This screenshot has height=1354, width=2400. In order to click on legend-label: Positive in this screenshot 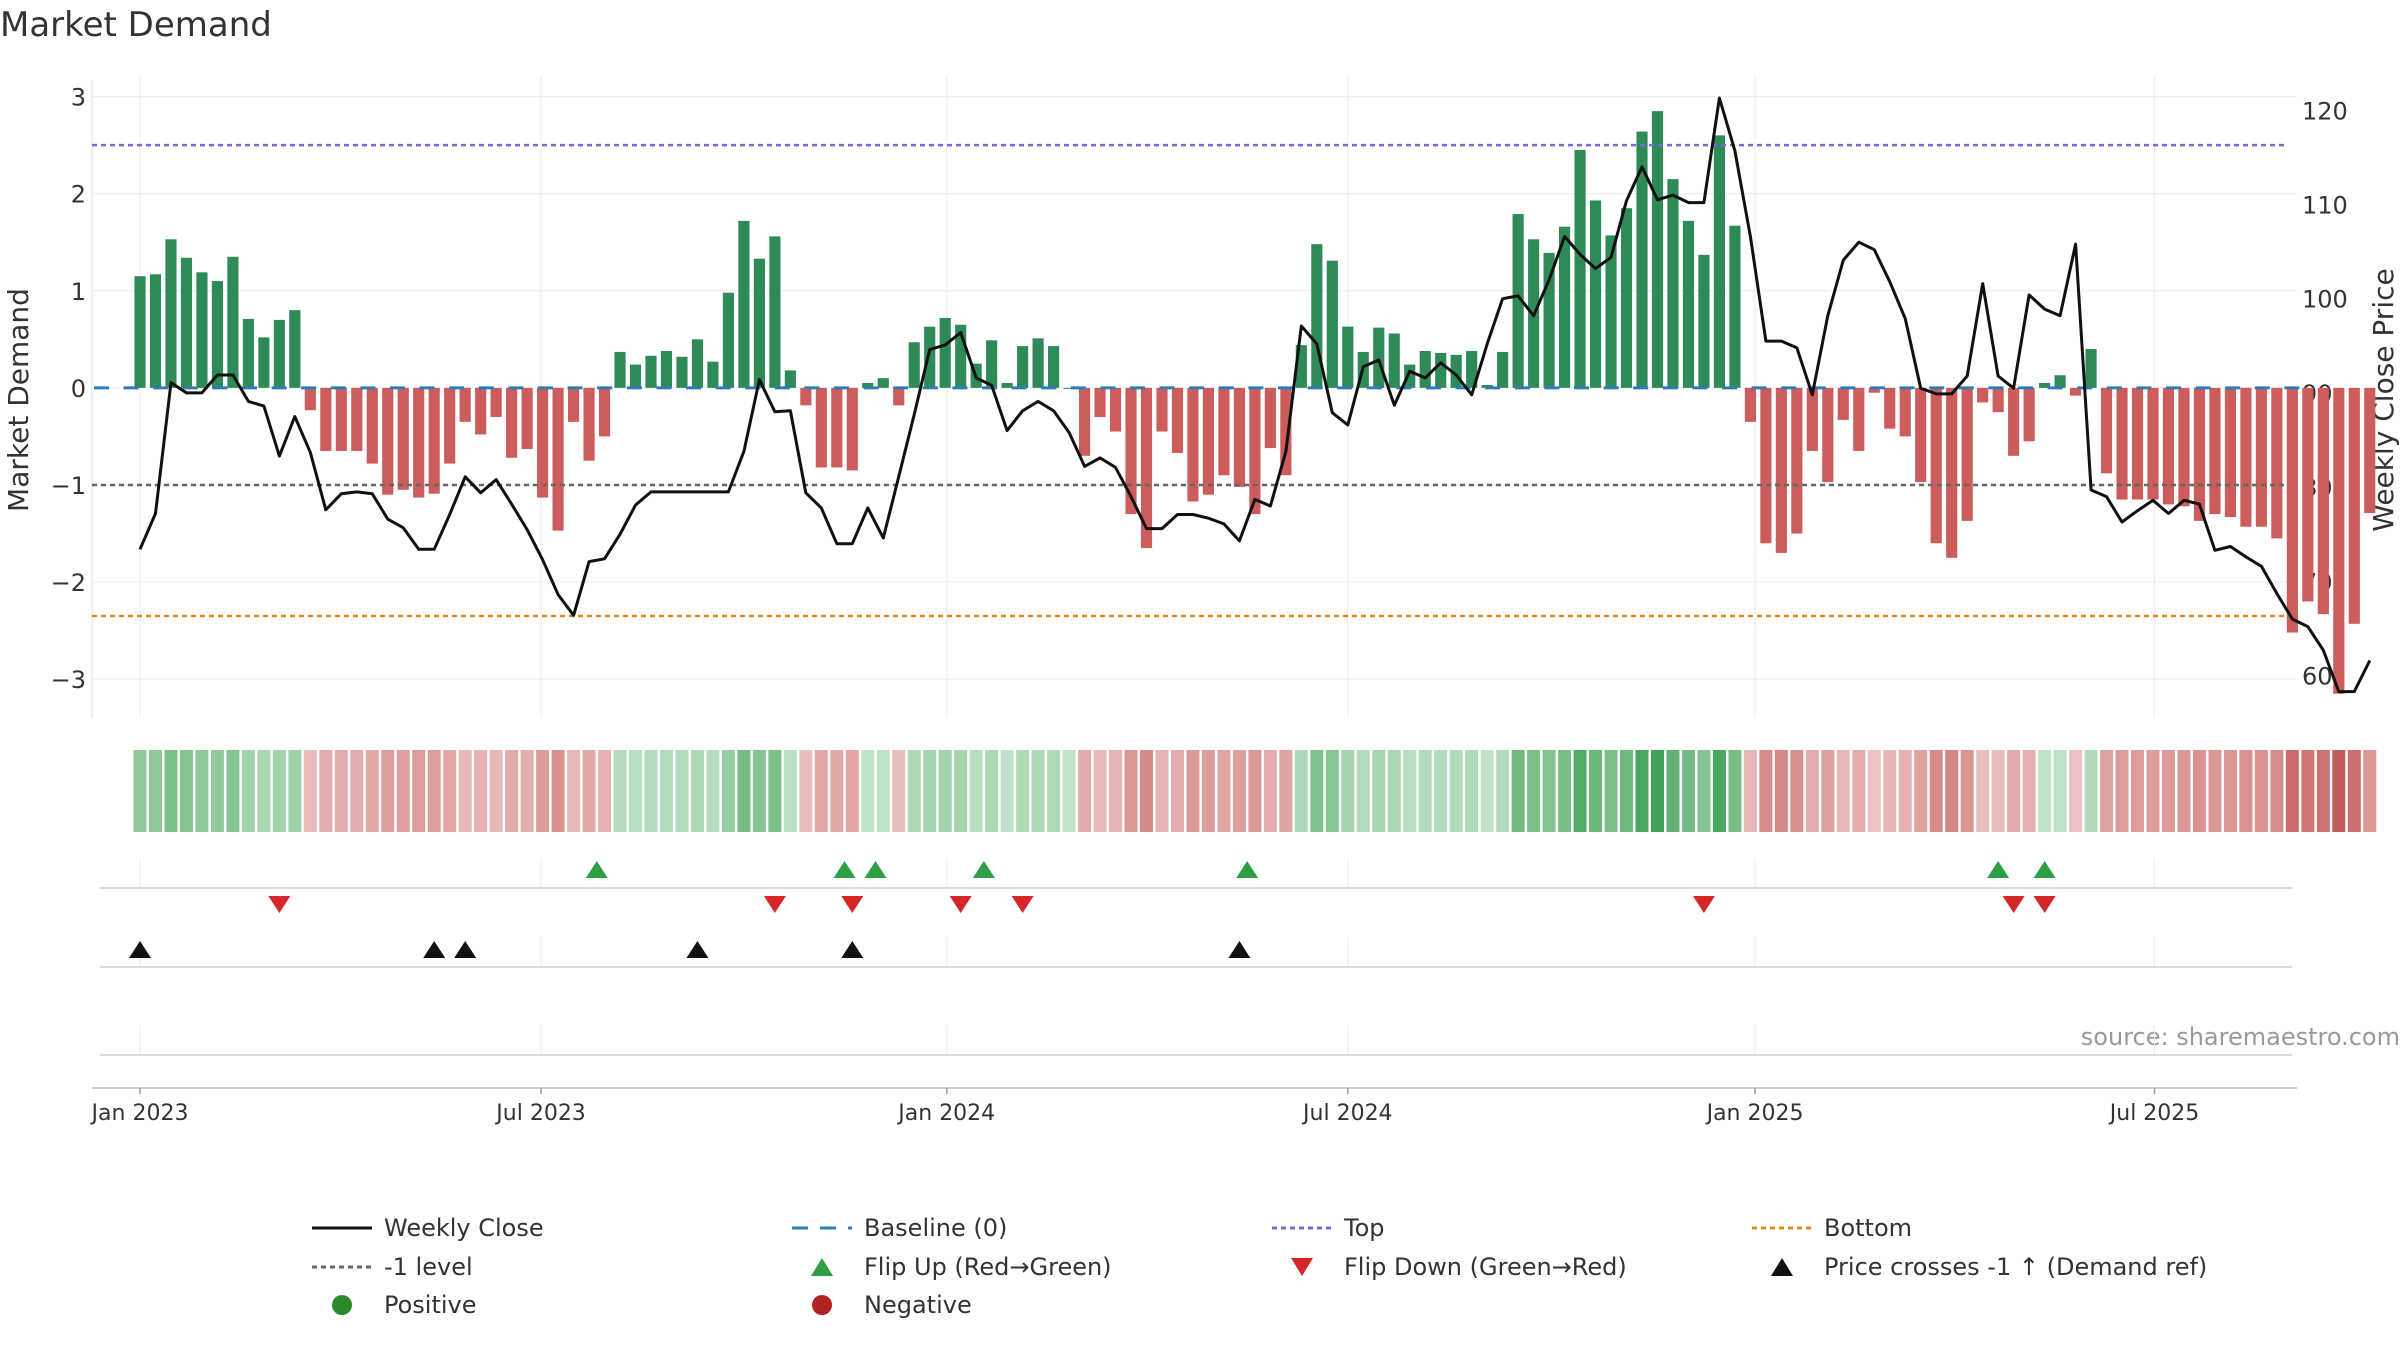, I will do `click(430, 1305)`.